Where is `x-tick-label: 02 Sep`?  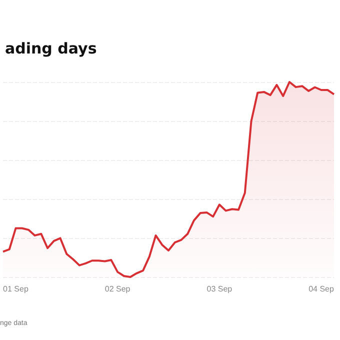 x-tick-label: 02 Sep is located at coordinates (117, 289).